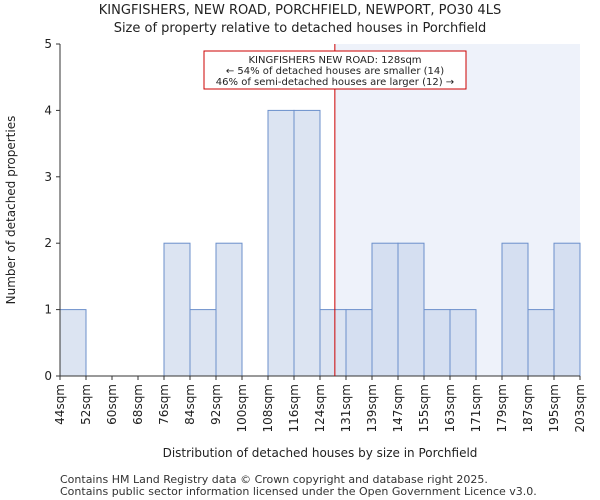  I want to click on x-tick-label: 131sqm, so click(346, 408).